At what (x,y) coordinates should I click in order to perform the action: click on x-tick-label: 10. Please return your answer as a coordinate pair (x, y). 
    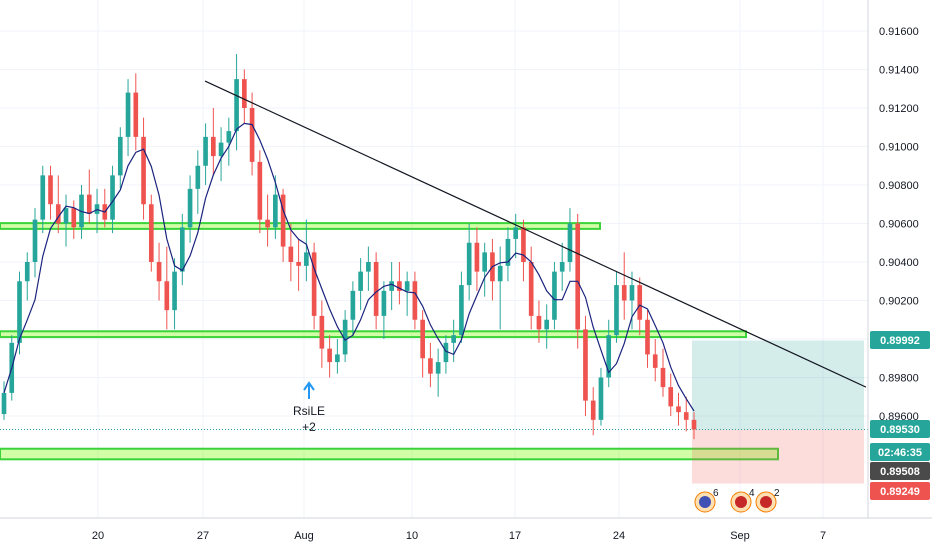
    Looking at the image, I should click on (412, 536).